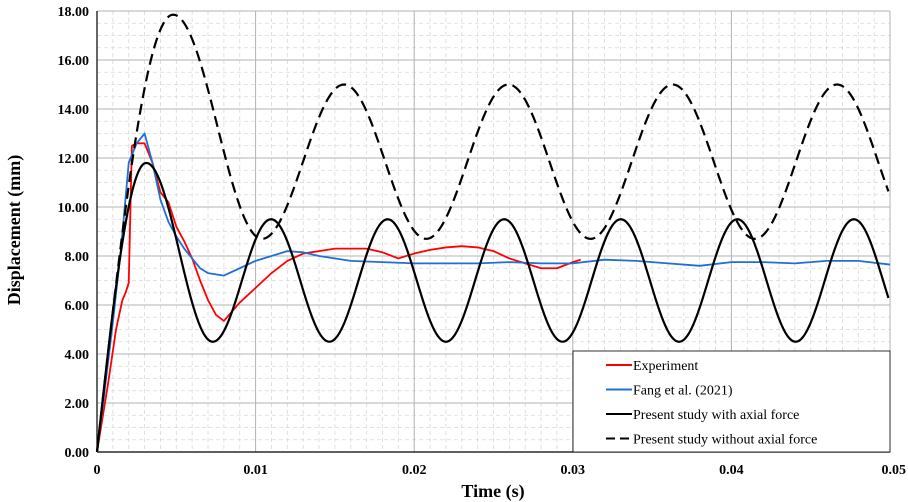 This screenshot has width=908, height=502. I want to click on x-tick-label: 0.03, so click(573, 470).